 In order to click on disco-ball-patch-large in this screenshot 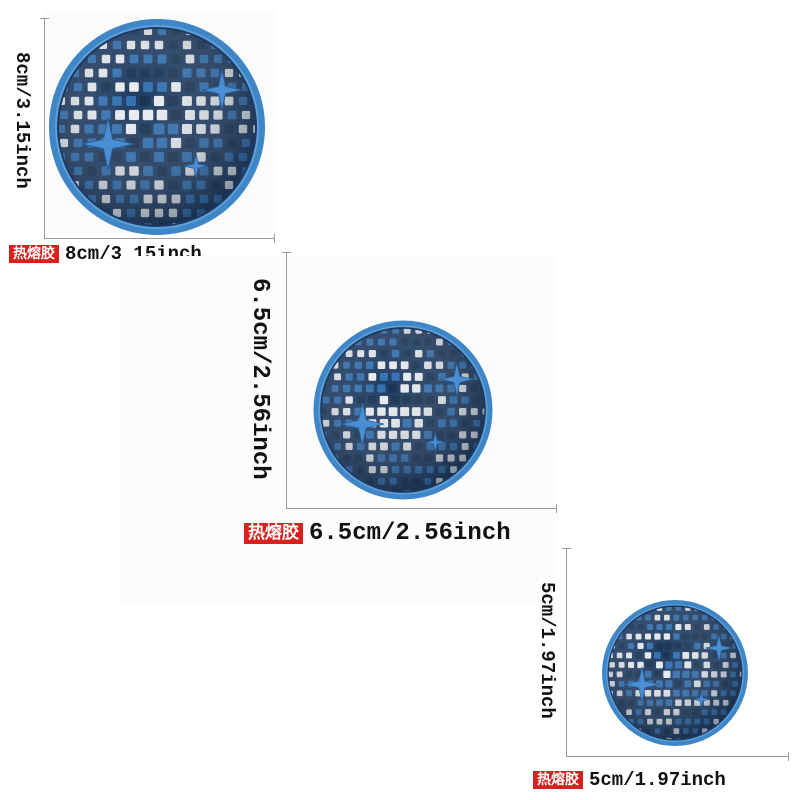, I will do `click(157, 127)`.